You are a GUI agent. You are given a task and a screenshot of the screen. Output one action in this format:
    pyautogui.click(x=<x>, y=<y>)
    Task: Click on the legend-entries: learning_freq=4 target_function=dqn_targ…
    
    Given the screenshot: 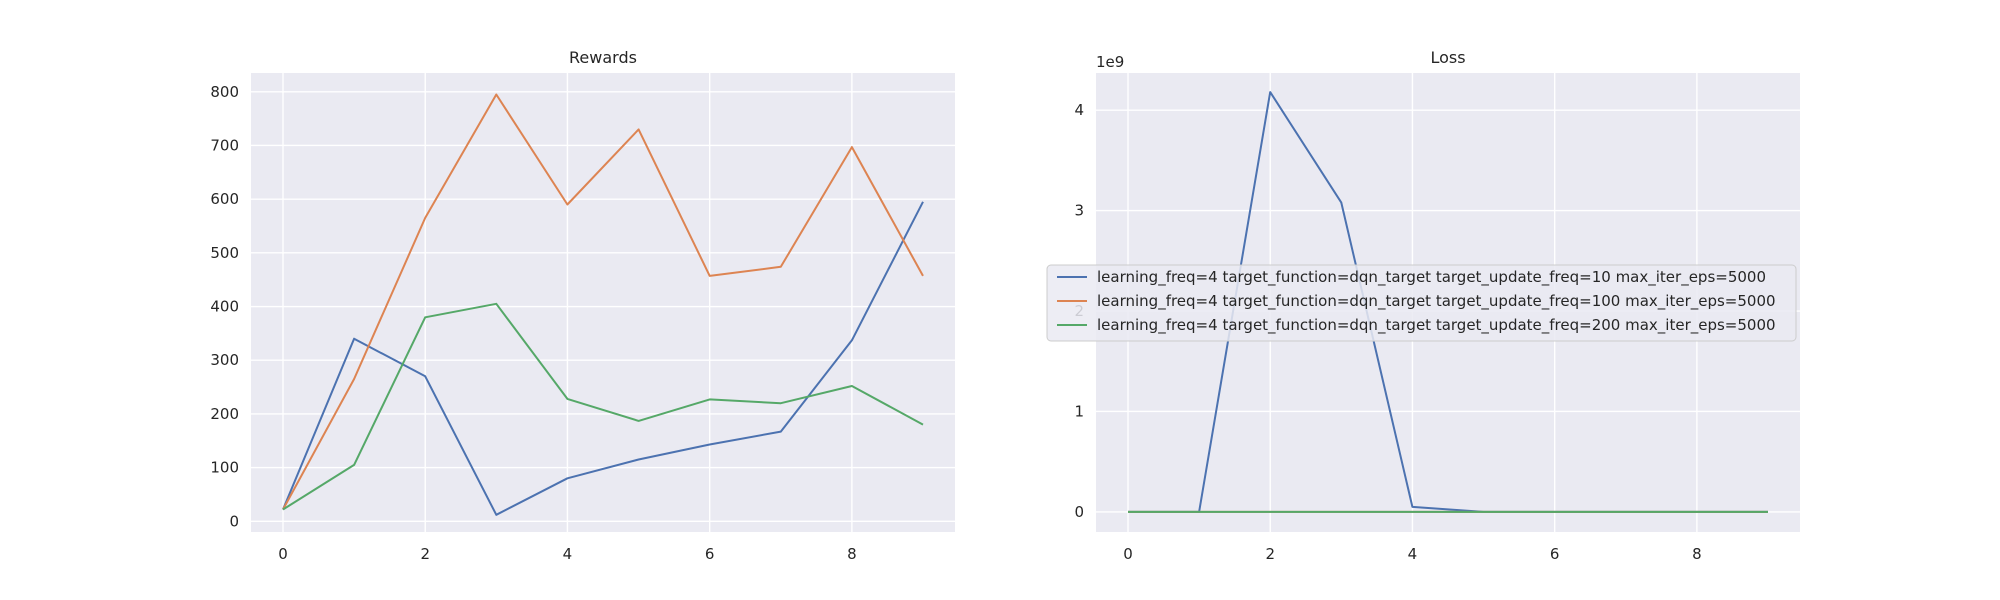 What is the action you would take?
    pyautogui.click(x=1416, y=301)
    